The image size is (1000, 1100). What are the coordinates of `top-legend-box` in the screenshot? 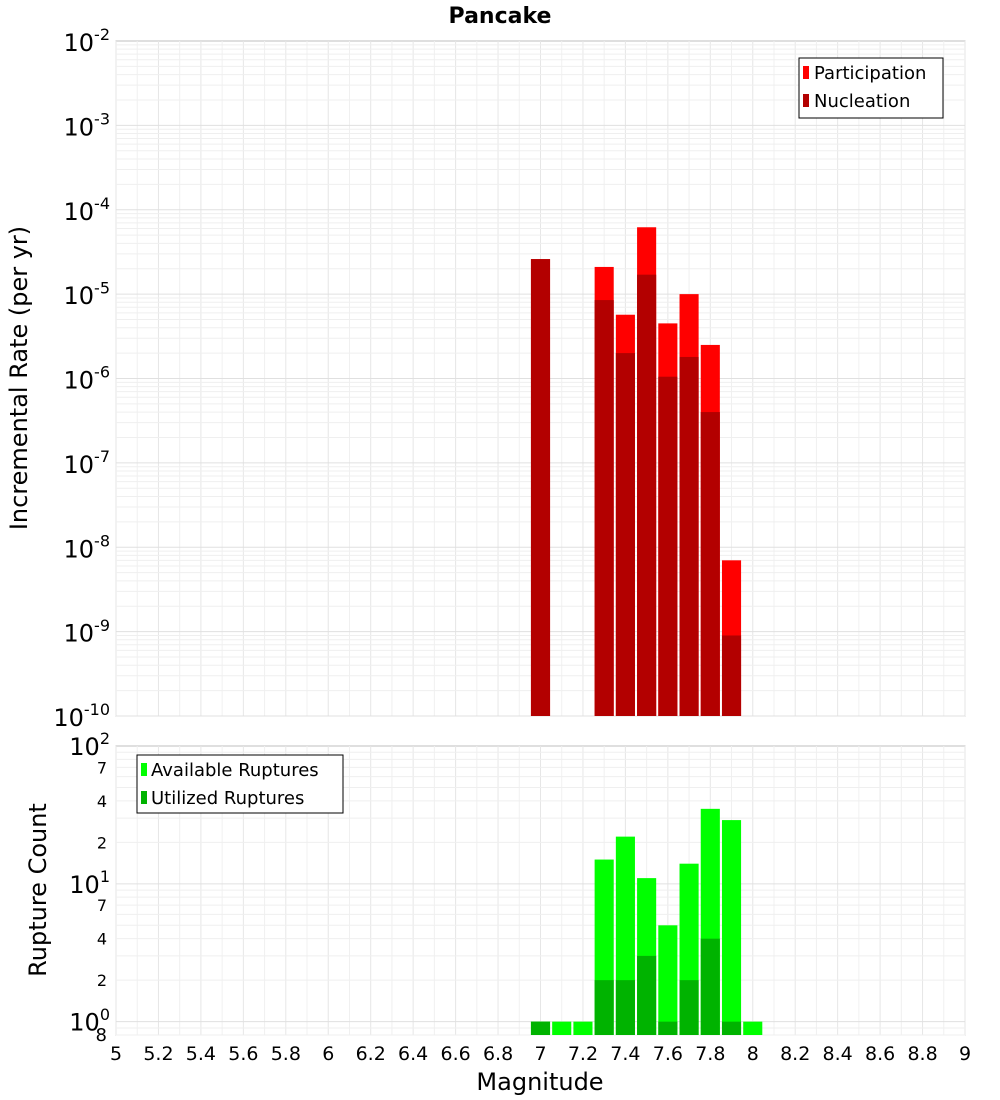 It's located at (871, 88).